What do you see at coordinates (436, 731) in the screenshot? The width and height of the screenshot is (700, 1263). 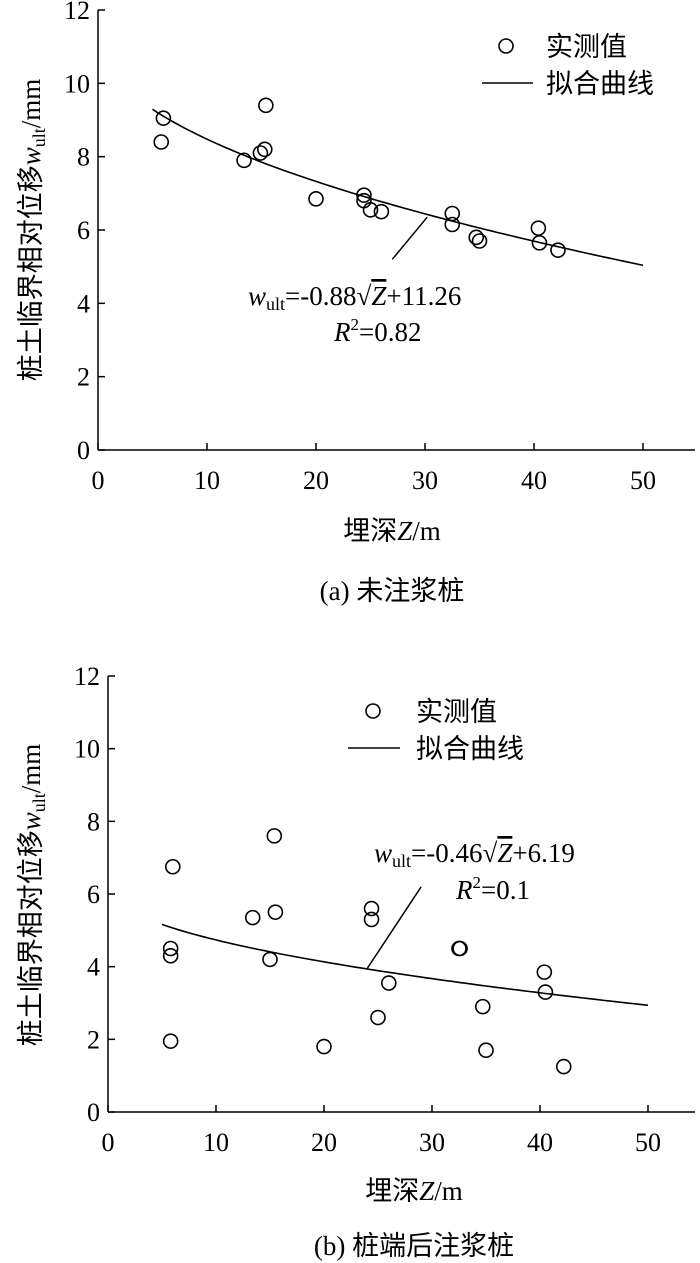 I see `legend: 实测值 拟合曲线` at bounding box center [436, 731].